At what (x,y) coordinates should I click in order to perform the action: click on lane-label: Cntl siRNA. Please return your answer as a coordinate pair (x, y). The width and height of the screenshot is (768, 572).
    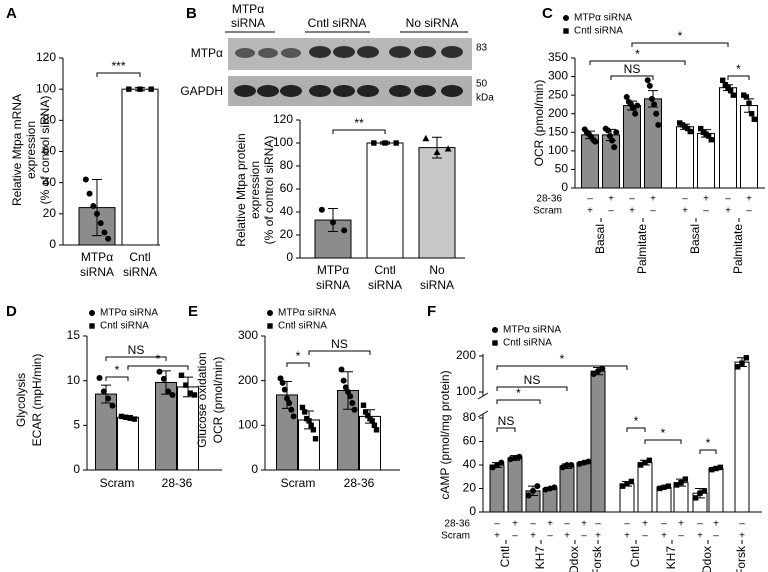
    Looking at the image, I should click on (337, 23).